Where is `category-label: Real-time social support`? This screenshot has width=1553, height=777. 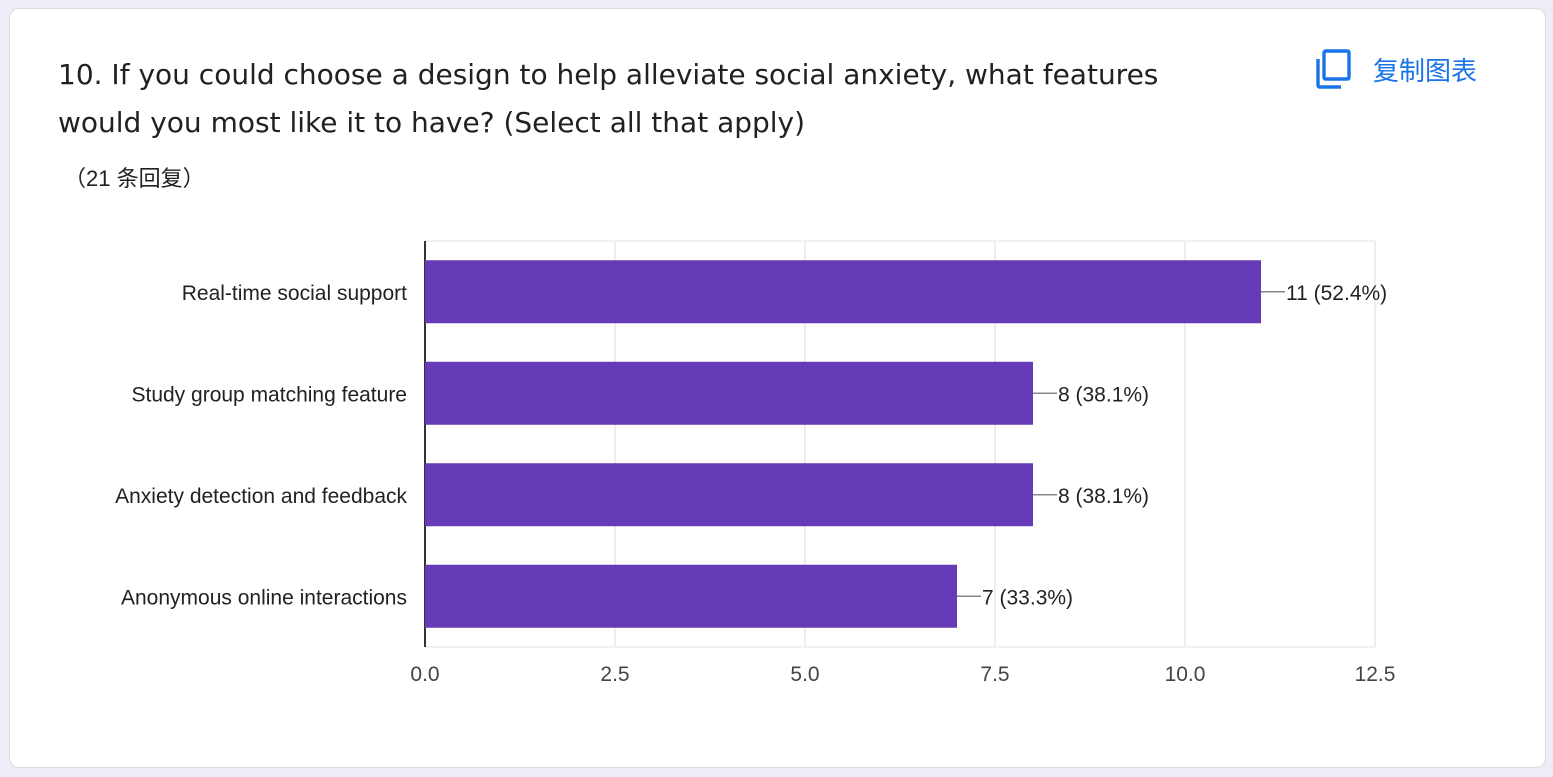
category-label: Real-time social support is located at coordinates (294, 293).